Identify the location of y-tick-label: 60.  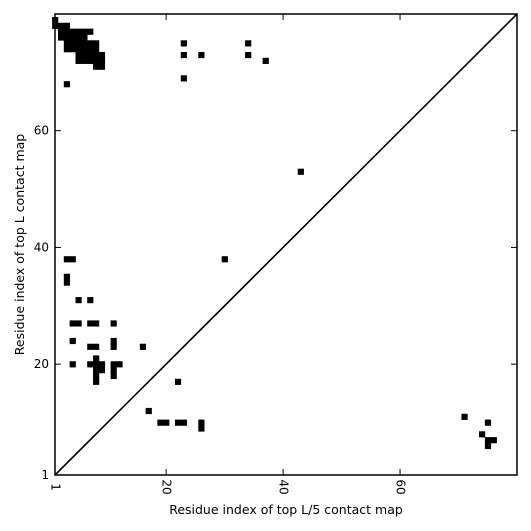
(41, 131).